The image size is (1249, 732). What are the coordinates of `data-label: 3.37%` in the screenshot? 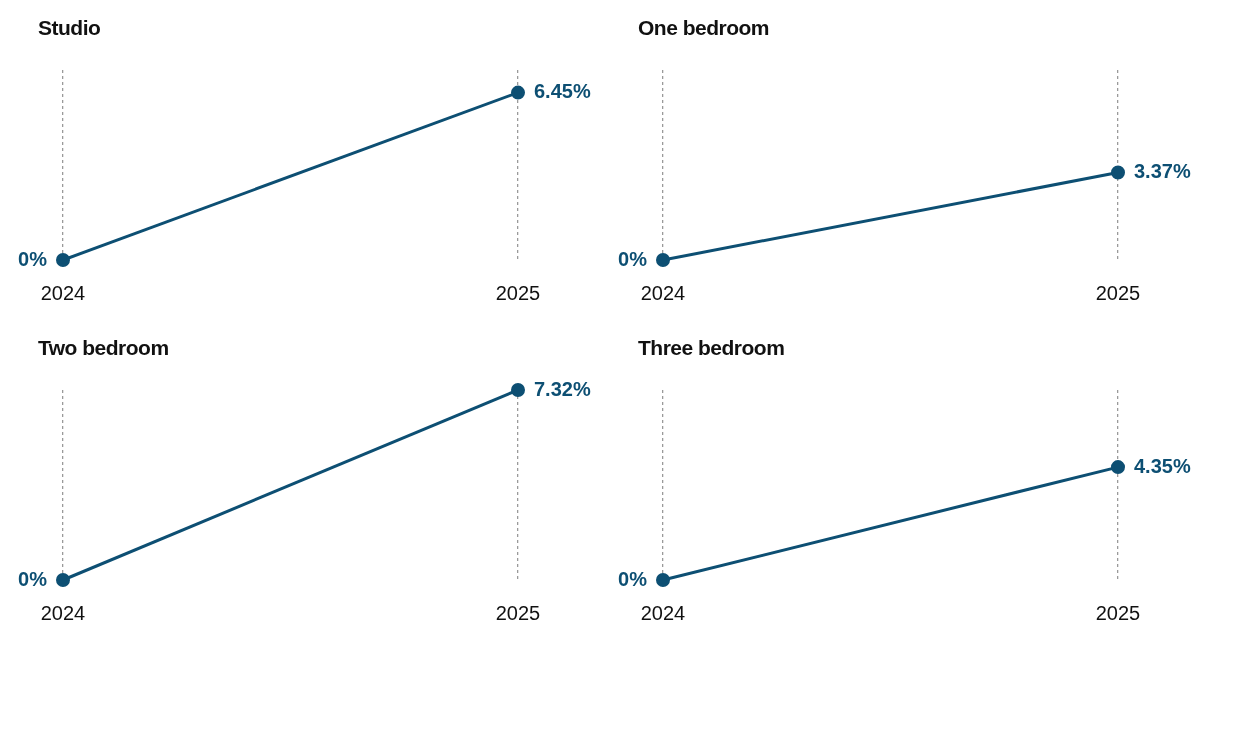 It's located at (1162, 171).